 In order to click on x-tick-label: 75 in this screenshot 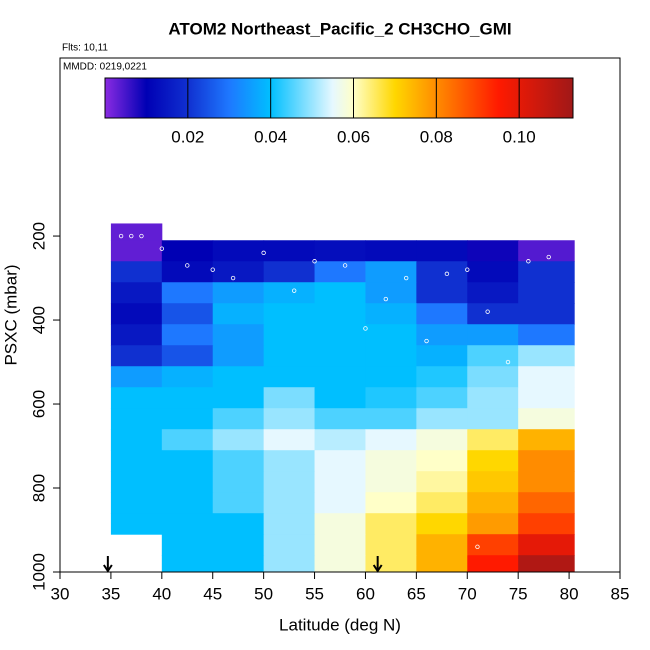, I will do `click(518, 593)`.